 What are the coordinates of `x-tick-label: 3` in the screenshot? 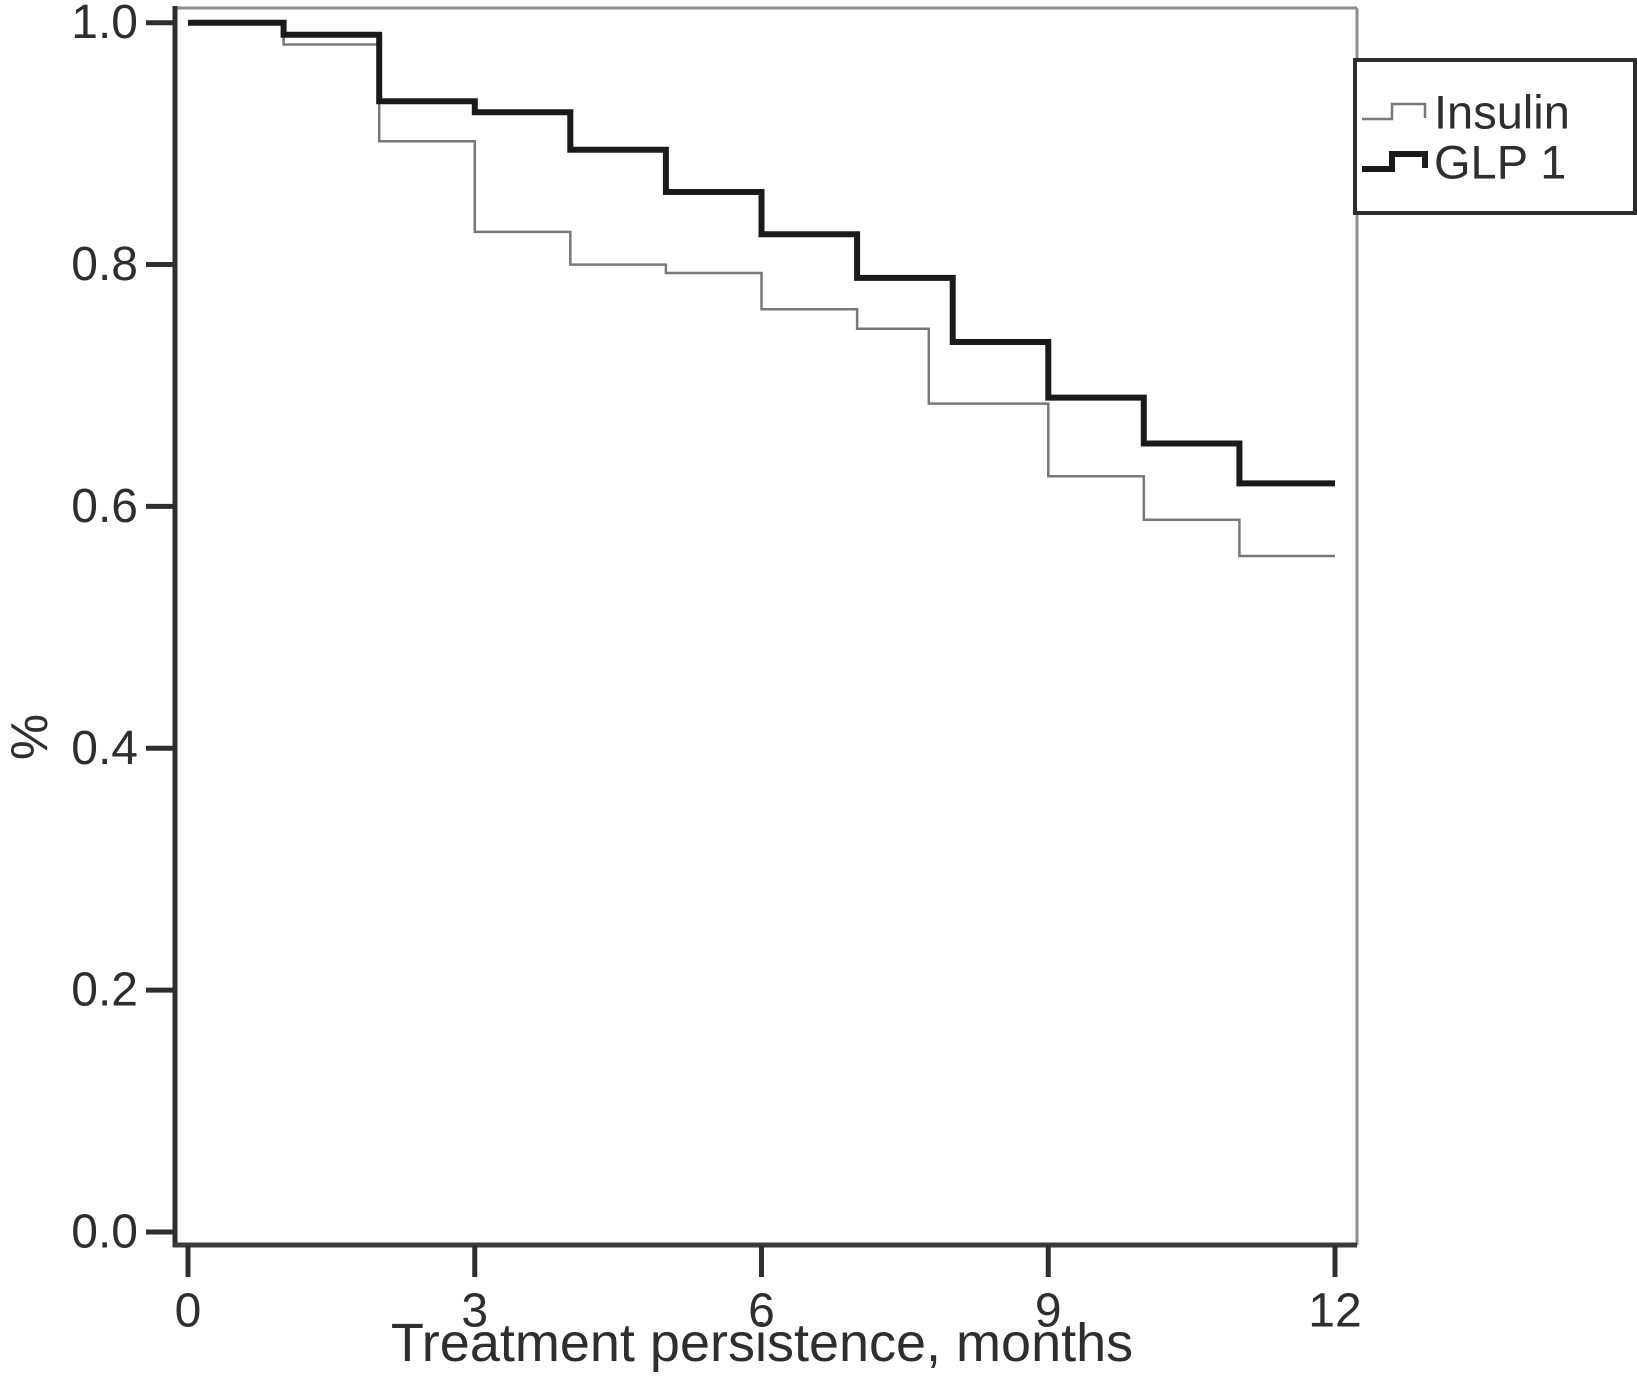 It's located at (474, 1311).